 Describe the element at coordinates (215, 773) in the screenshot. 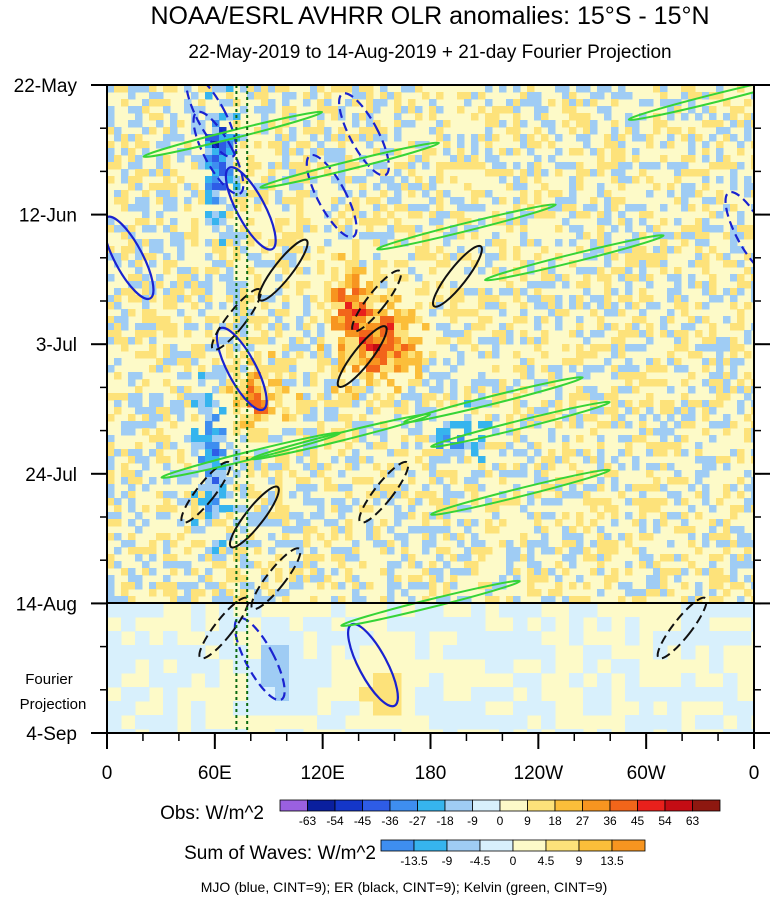

I see `x-tick-label: 60E` at that location.